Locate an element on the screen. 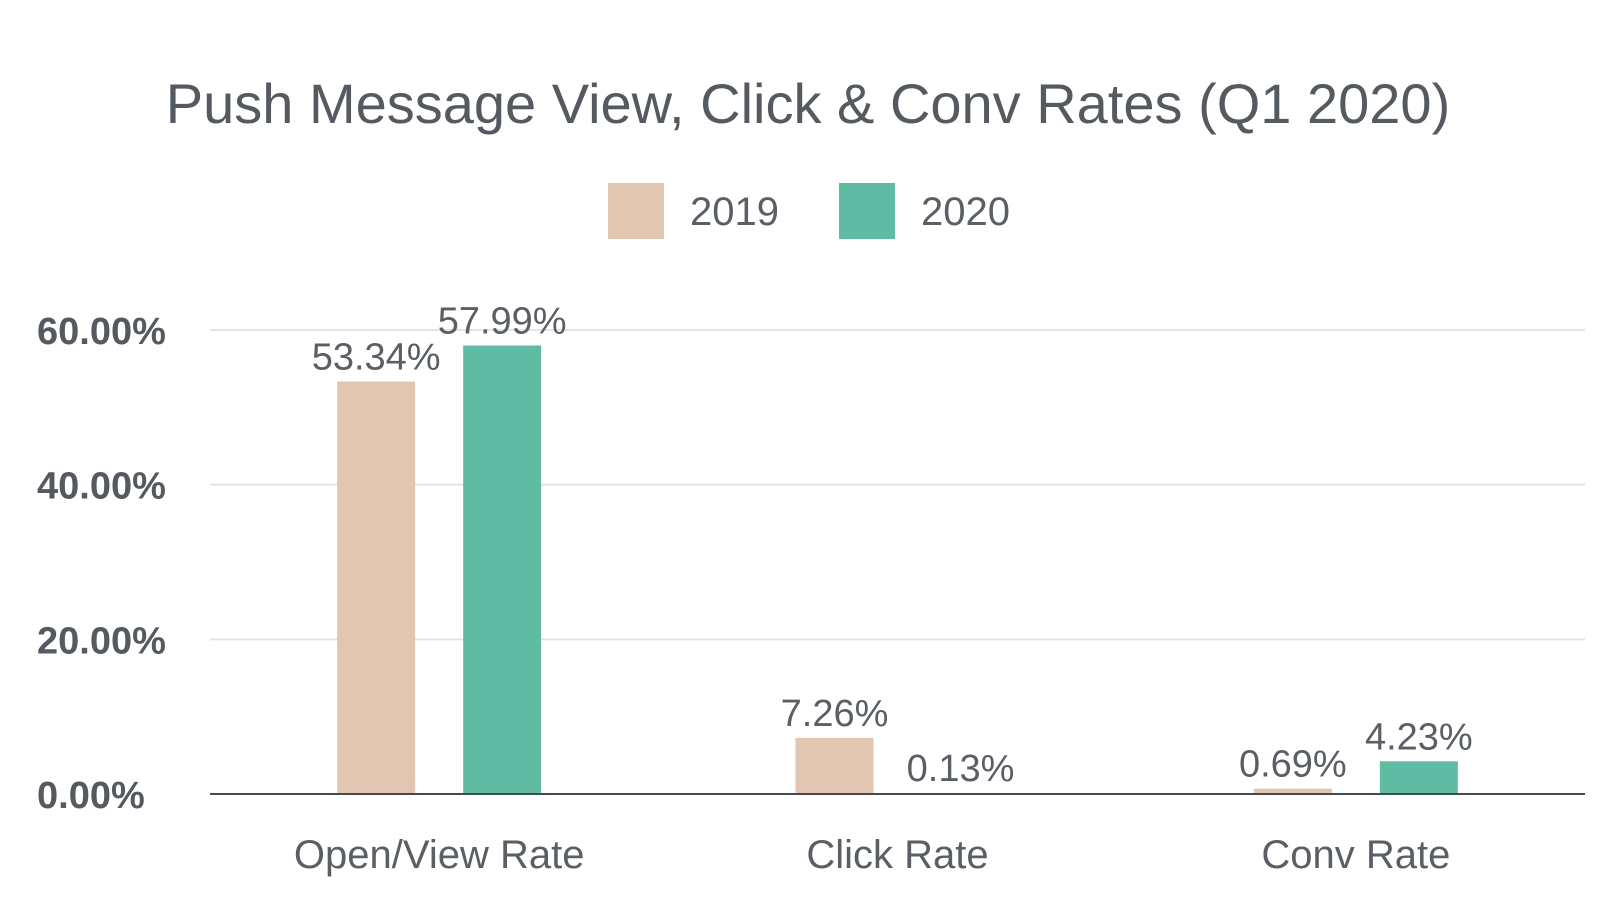  data-label: 57.99% is located at coordinates (502, 322).